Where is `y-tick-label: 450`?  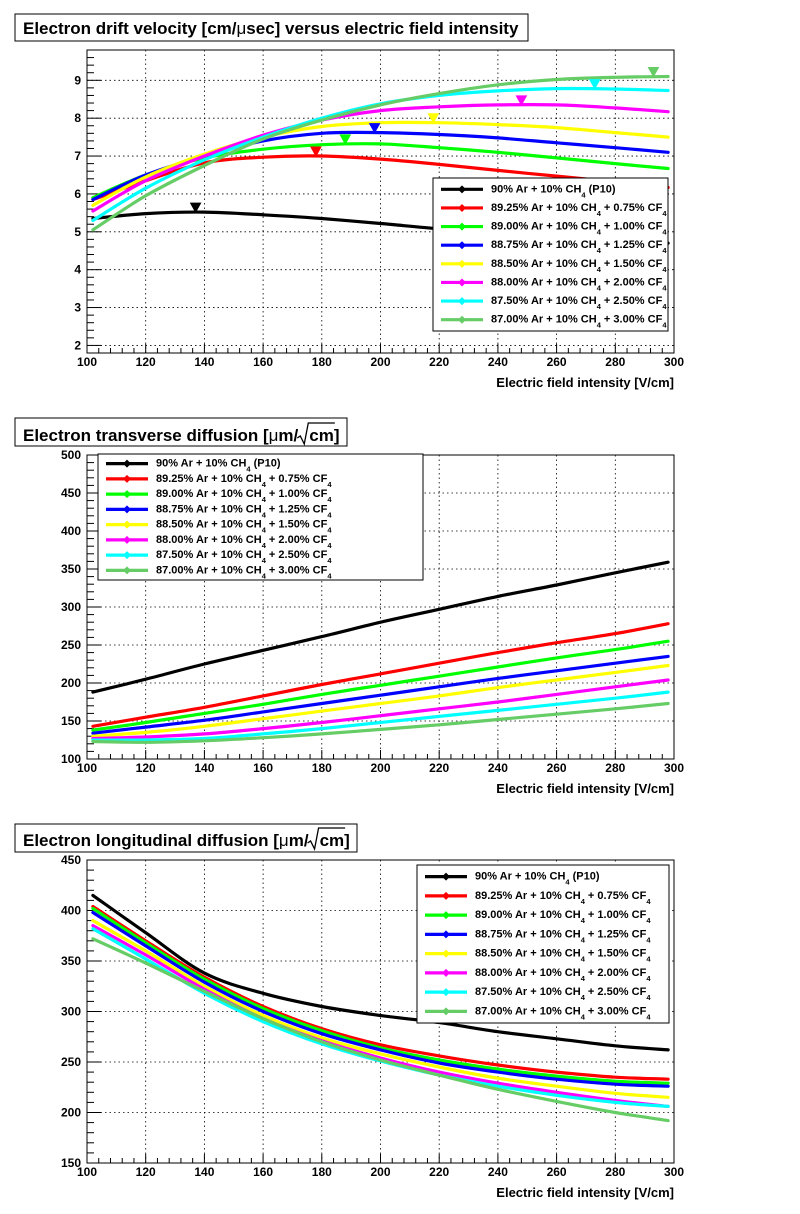
y-tick-label: 450 is located at coordinates (71, 493).